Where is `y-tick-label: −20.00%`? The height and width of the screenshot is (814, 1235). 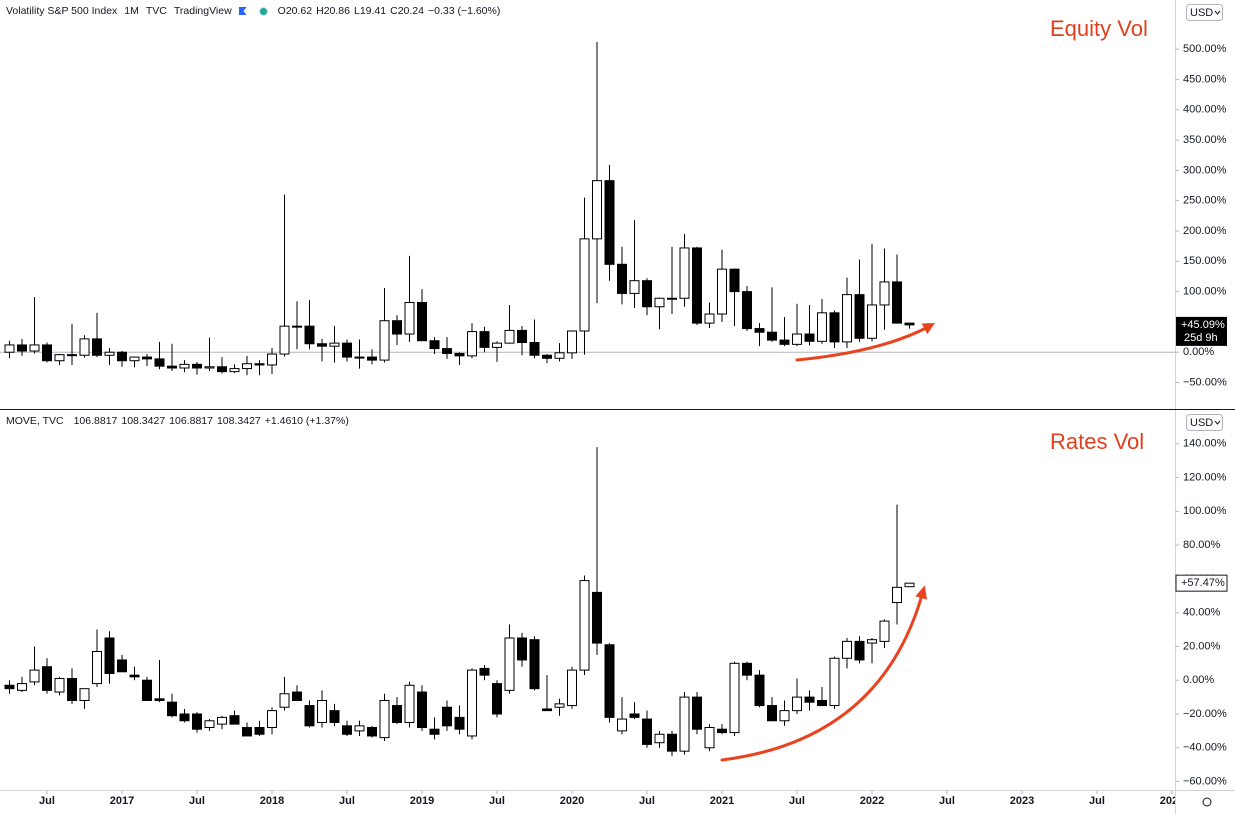
y-tick-label: −20.00% is located at coordinates (1205, 714).